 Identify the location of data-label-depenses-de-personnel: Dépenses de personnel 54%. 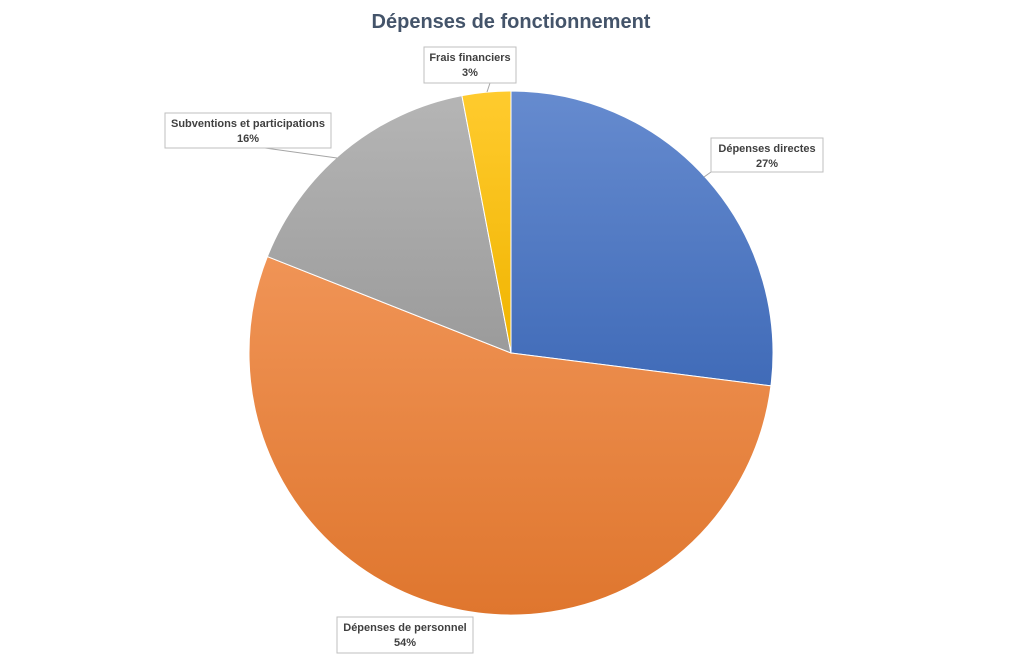
(405, 635).